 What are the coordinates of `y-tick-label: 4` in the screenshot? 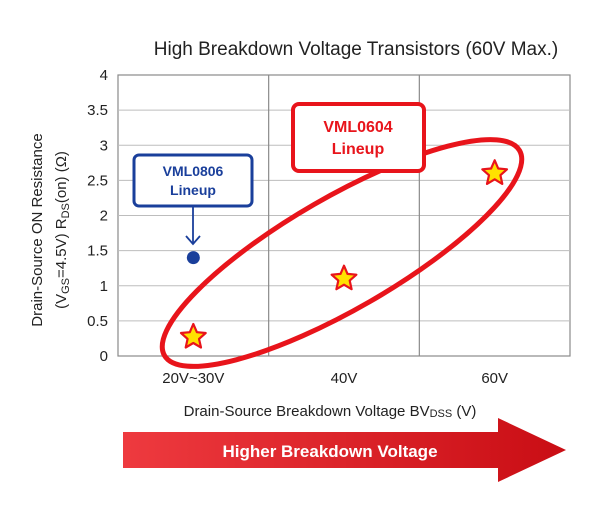 It's located at (104, 75).